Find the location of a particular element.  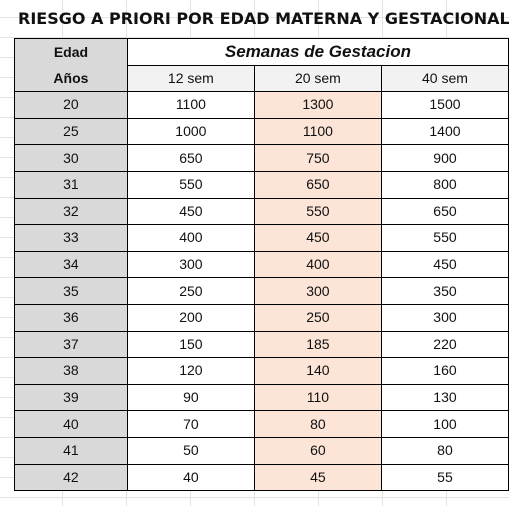

week-20-value-cell: 185 is located at coordinates (317, 344).